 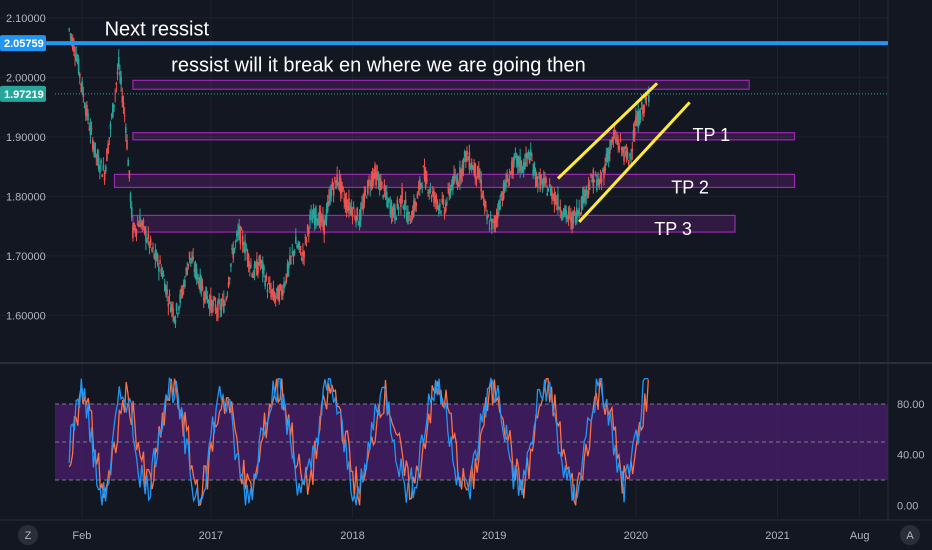 I want to click on timezone-button, so click(x=28, y=535).